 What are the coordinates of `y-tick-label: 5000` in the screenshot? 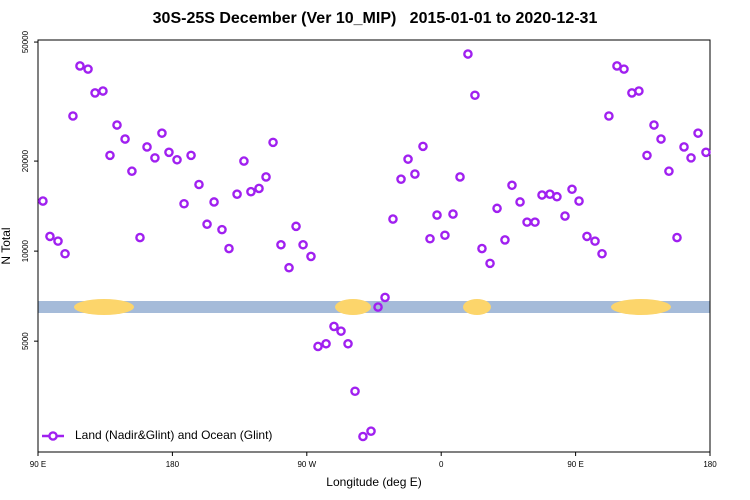 It's located at (25, 341).